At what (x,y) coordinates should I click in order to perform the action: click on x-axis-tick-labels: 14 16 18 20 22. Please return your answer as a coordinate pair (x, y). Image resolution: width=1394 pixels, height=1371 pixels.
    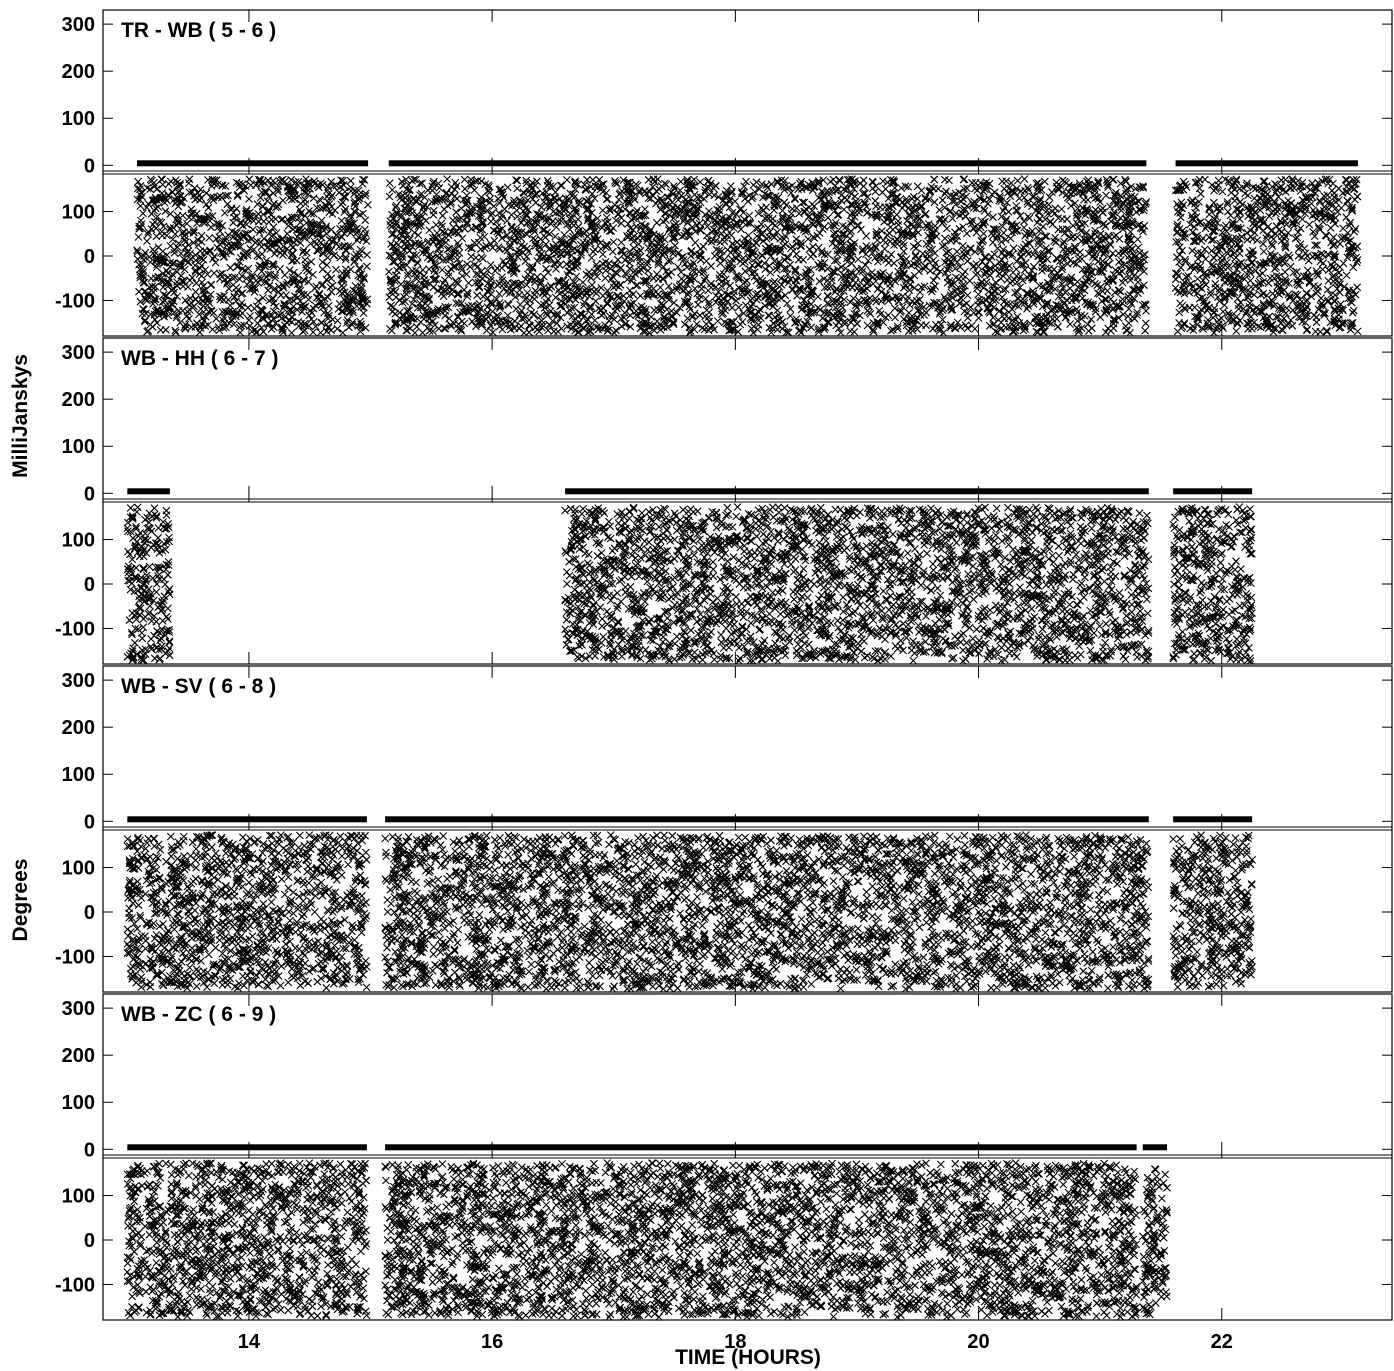
    Looking at the image, I should click on (735, 1342).